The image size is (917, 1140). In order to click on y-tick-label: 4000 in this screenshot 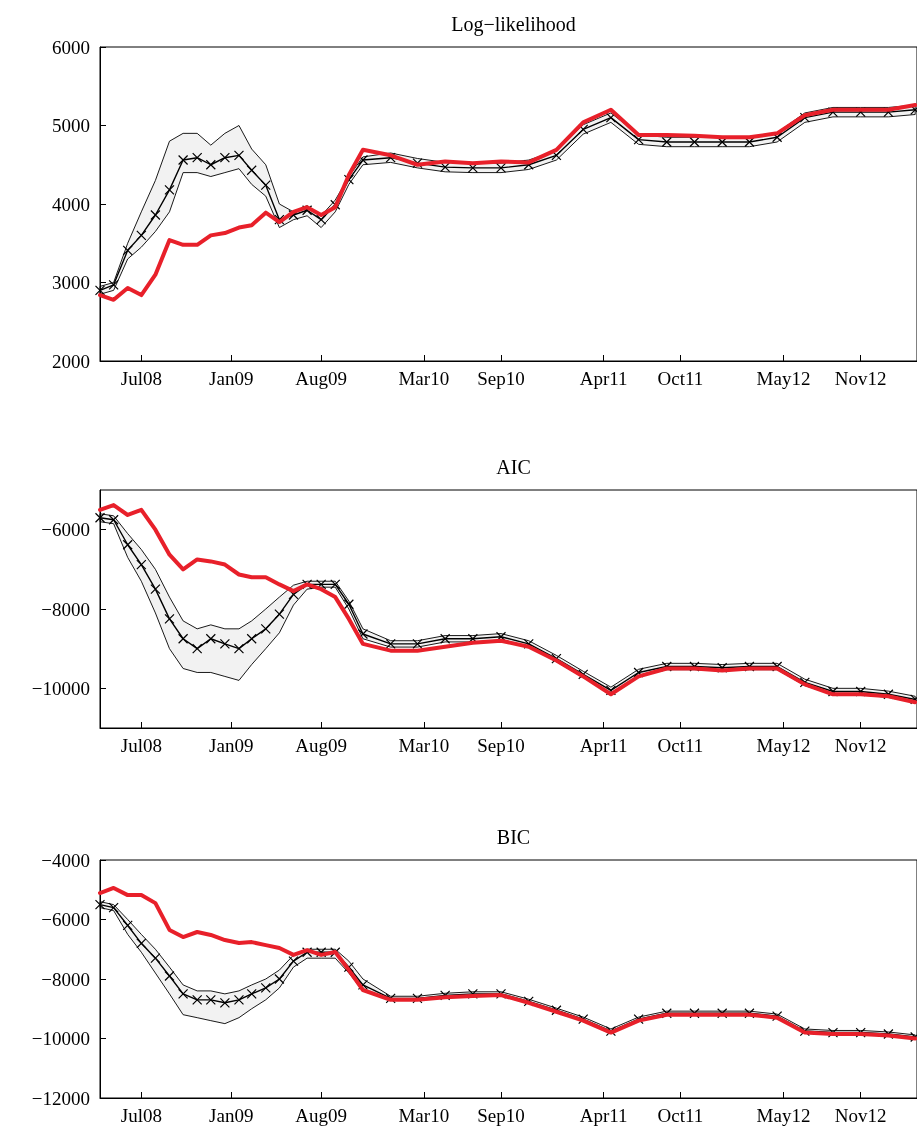, I will do `click(71, 204)`.